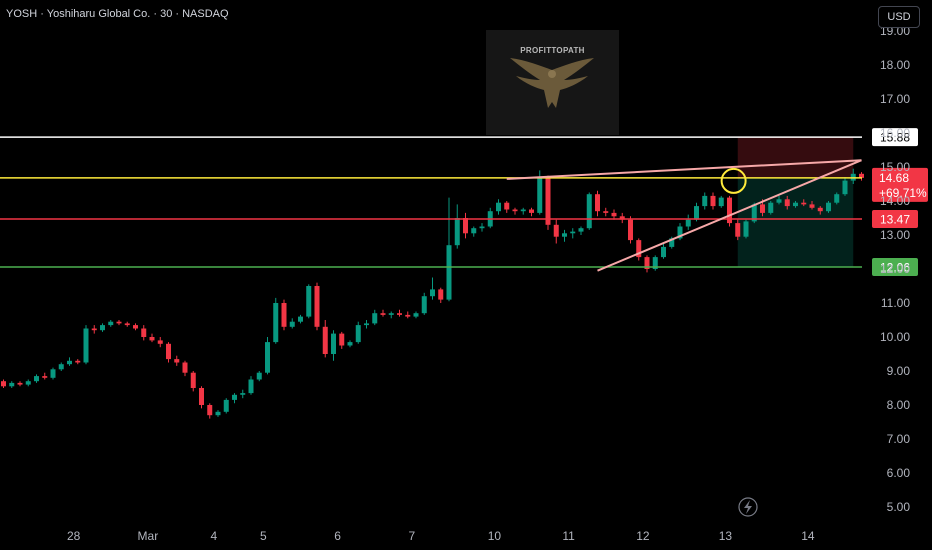 Image resolution: width=932 pixels, height=550 pixels. Describe the element at coordinates (808, 536) in the screenshot. I see `time-tick-label: 14` at that location.